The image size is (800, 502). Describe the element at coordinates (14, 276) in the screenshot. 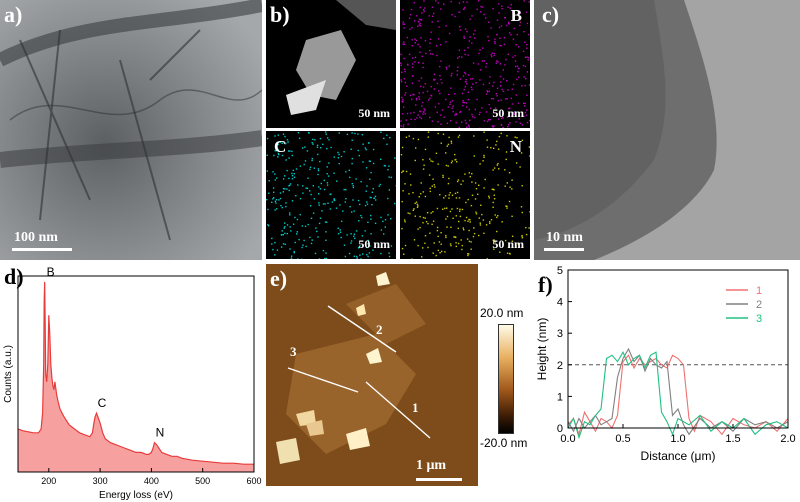

I see `panel-d-label: d)` at that location.